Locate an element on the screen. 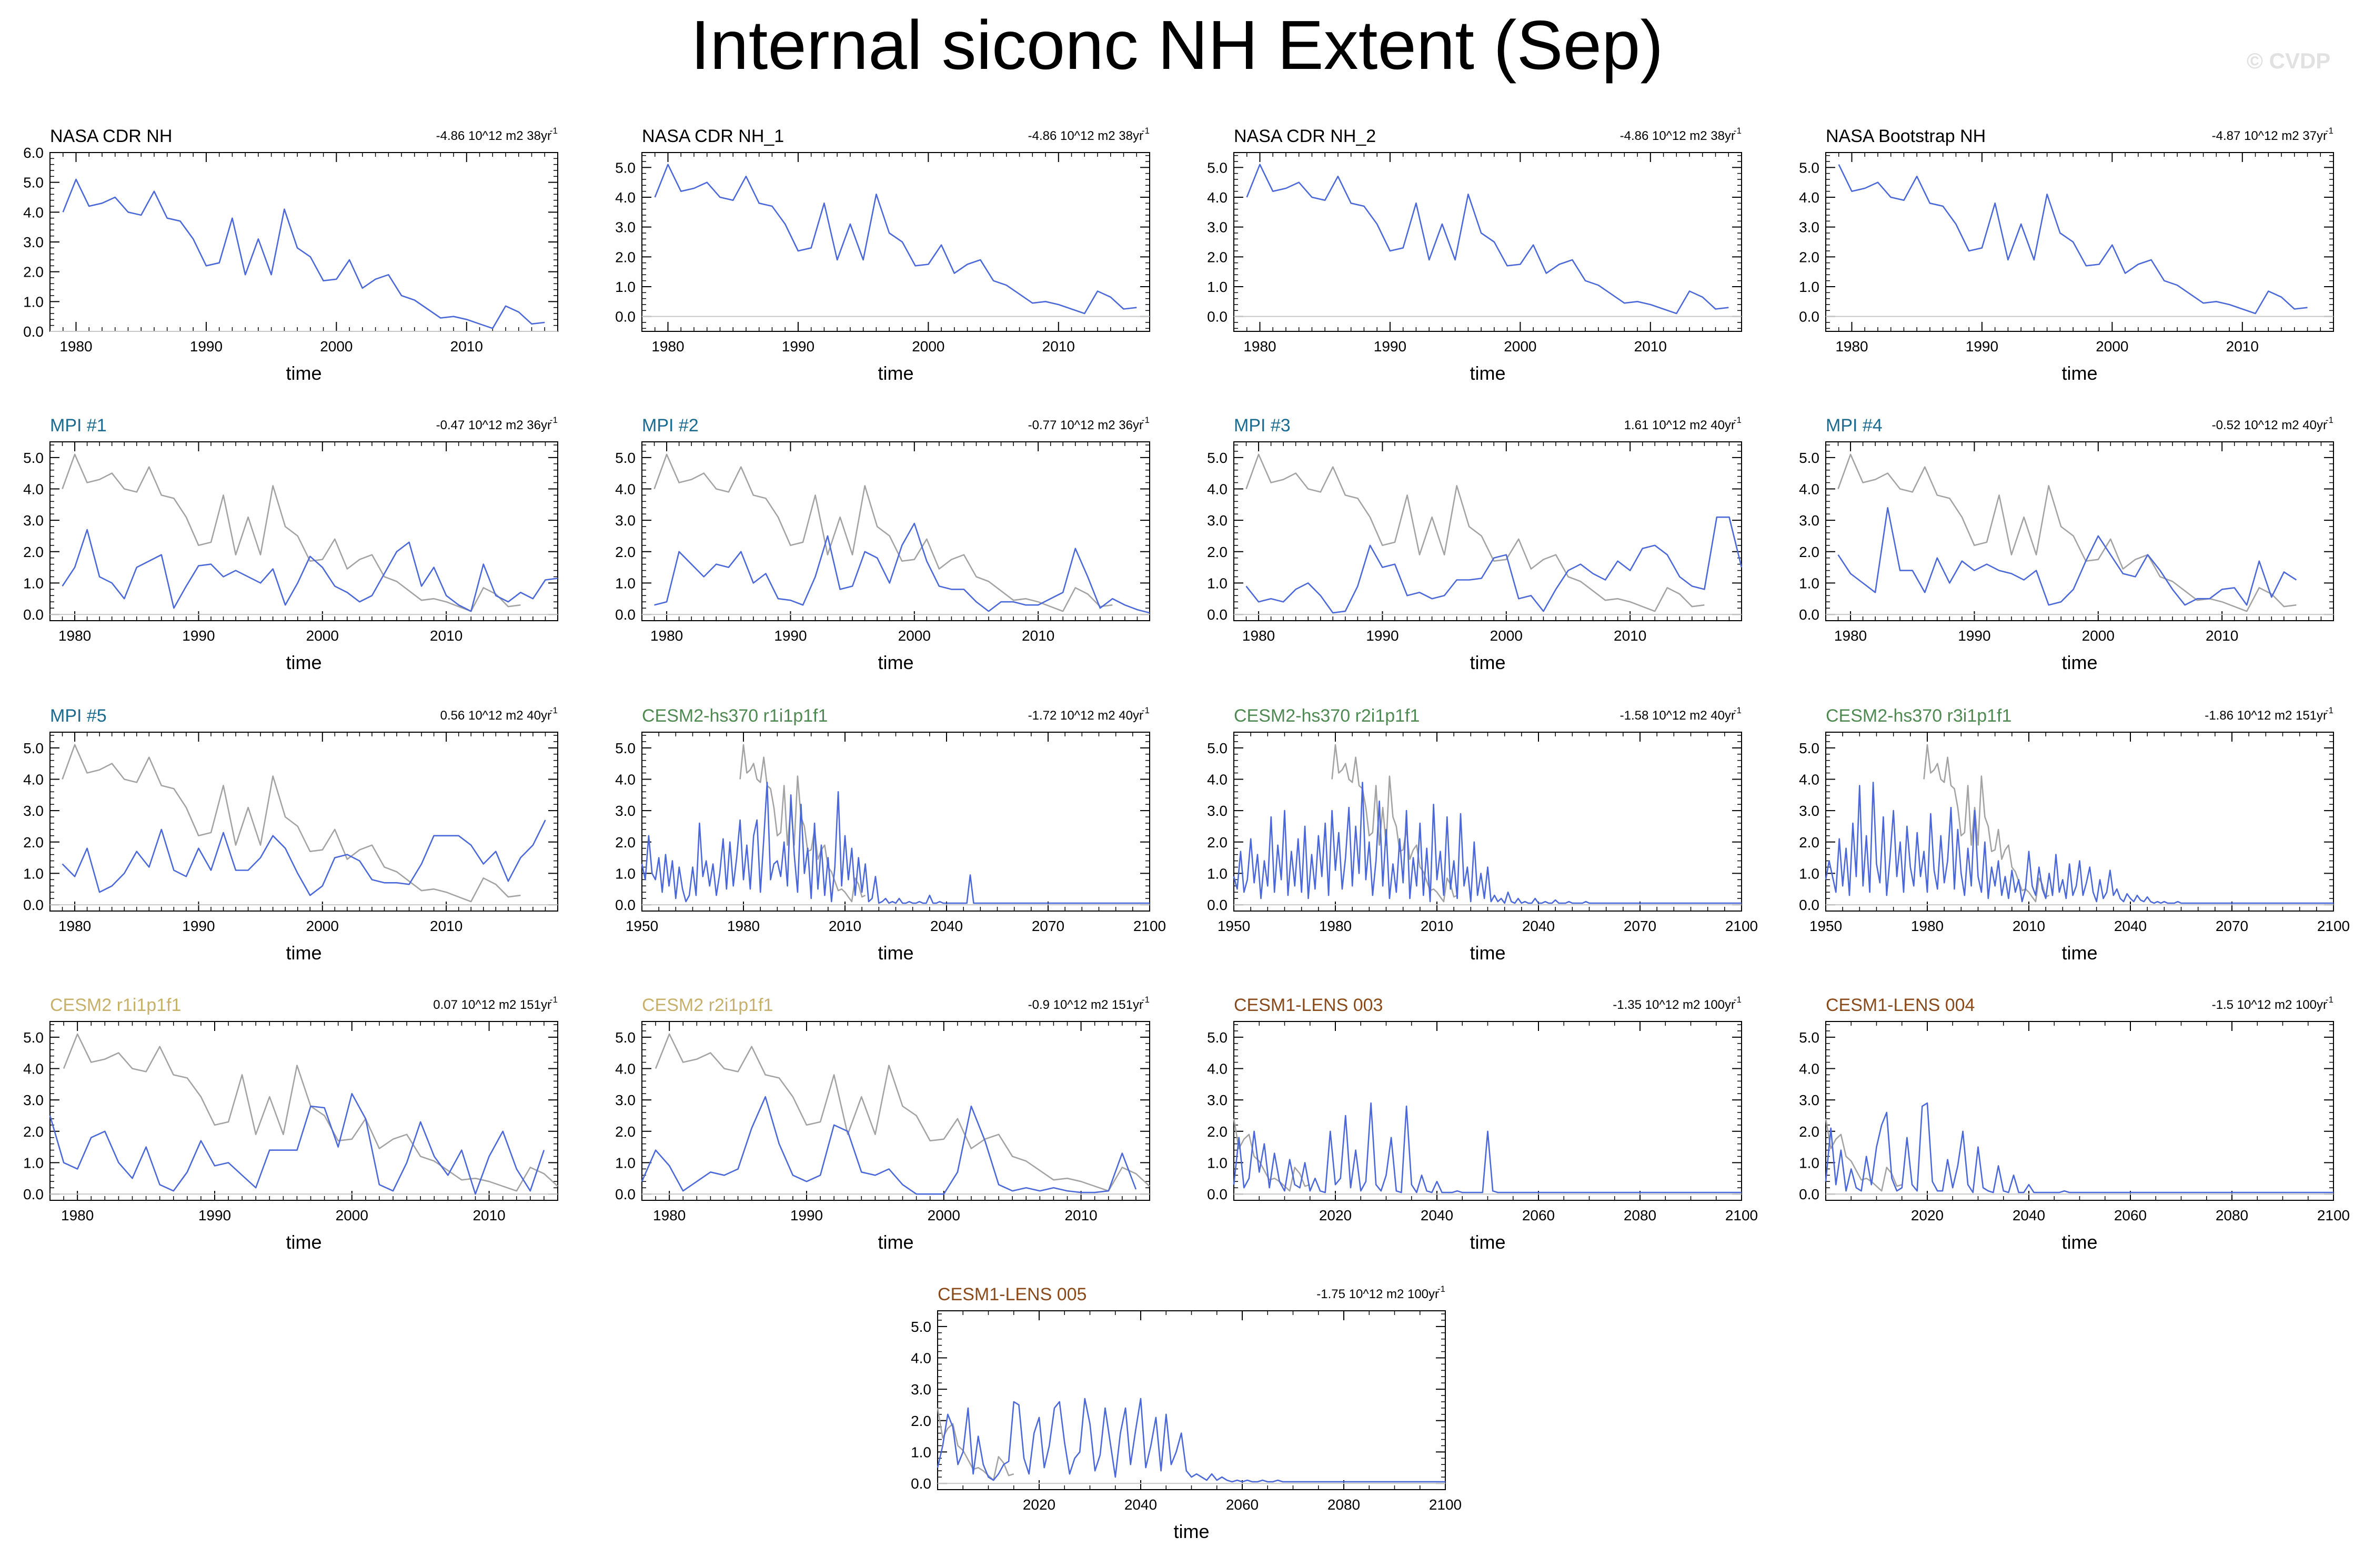 The width and height of the screenshot is (2354, 1568). panel-title: NASA CDR NH is located at coordinates (111, 136).